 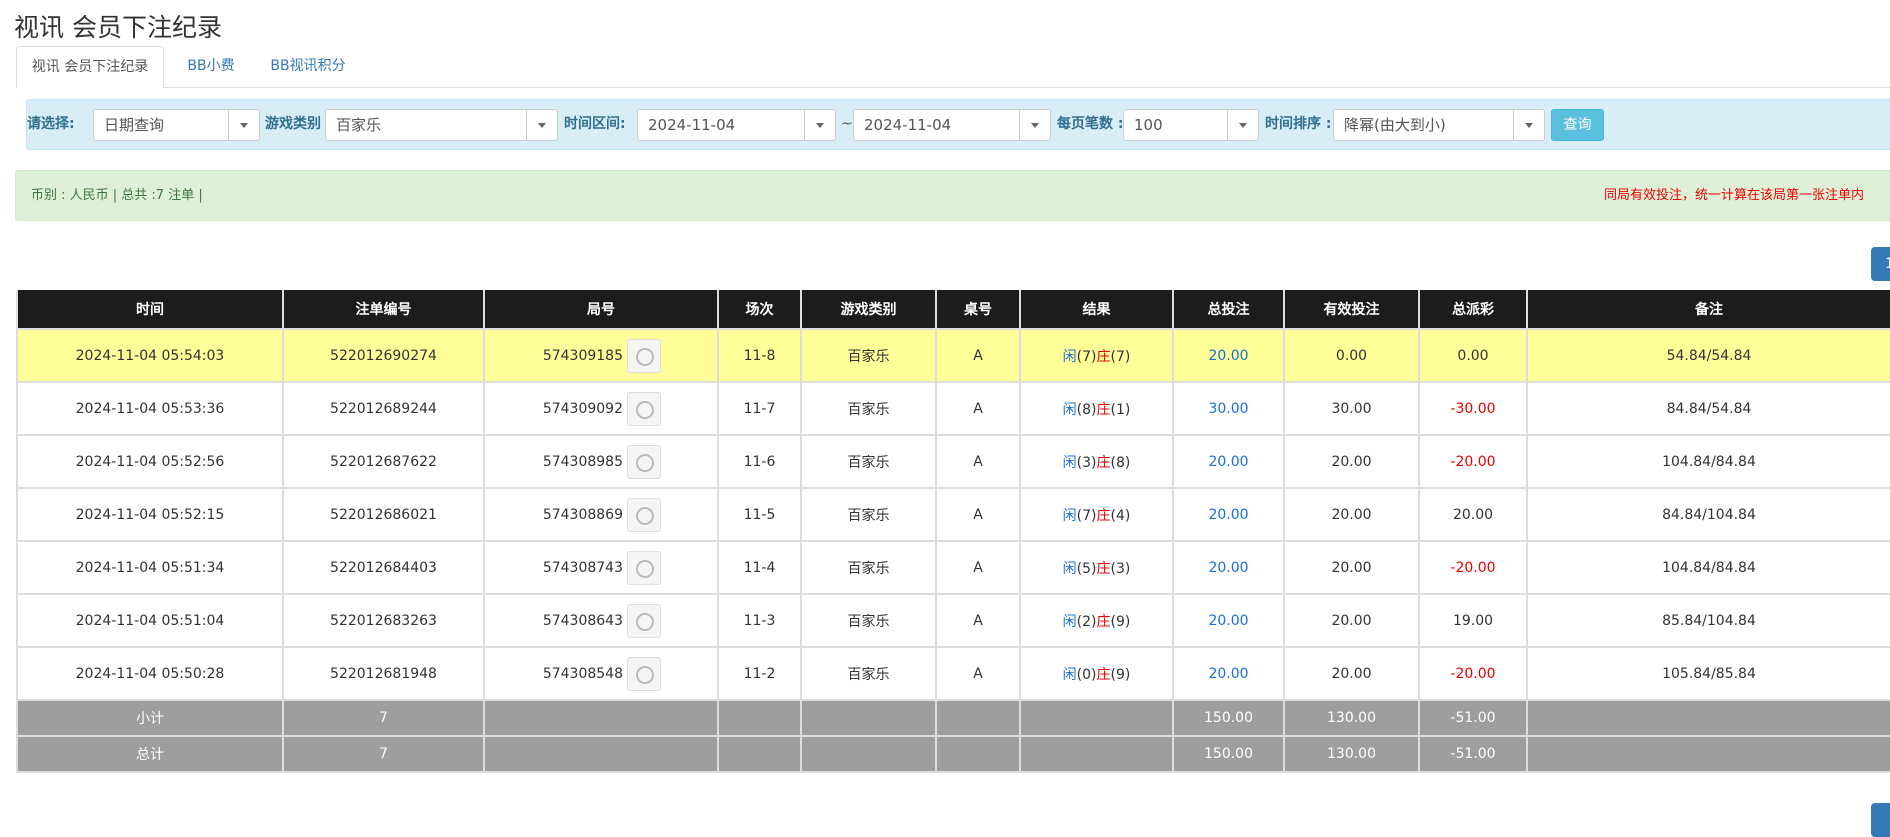 I want to click on filter-select: 100, so click(x=1191, y=125).